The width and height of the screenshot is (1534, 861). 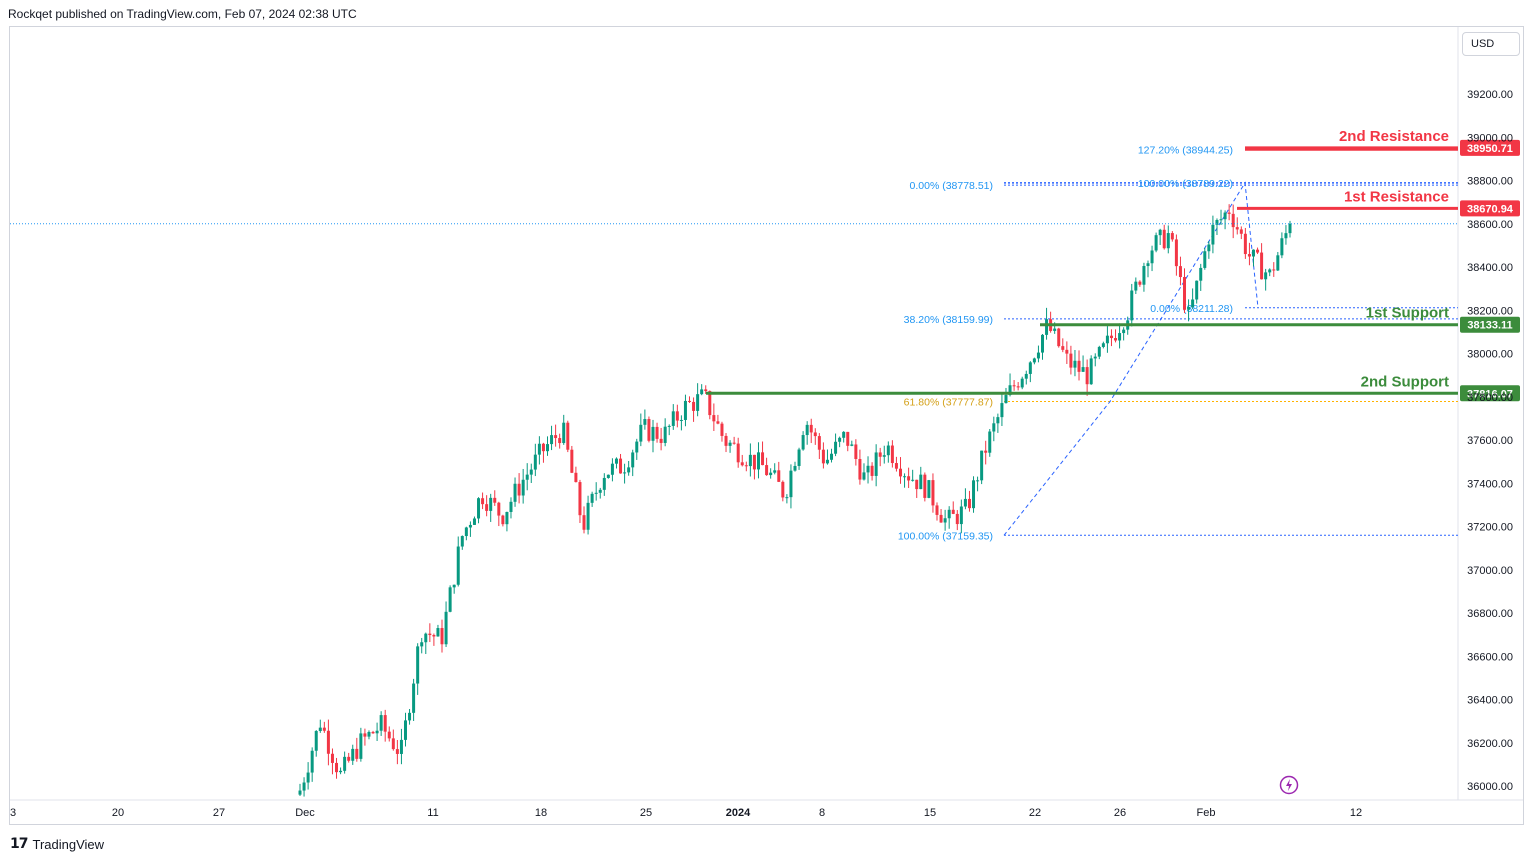 What do you see at coordinates (19, 844) in the screenshot?
I see `tradingview-logo-icon: 17` at bounding box center [19, 844].